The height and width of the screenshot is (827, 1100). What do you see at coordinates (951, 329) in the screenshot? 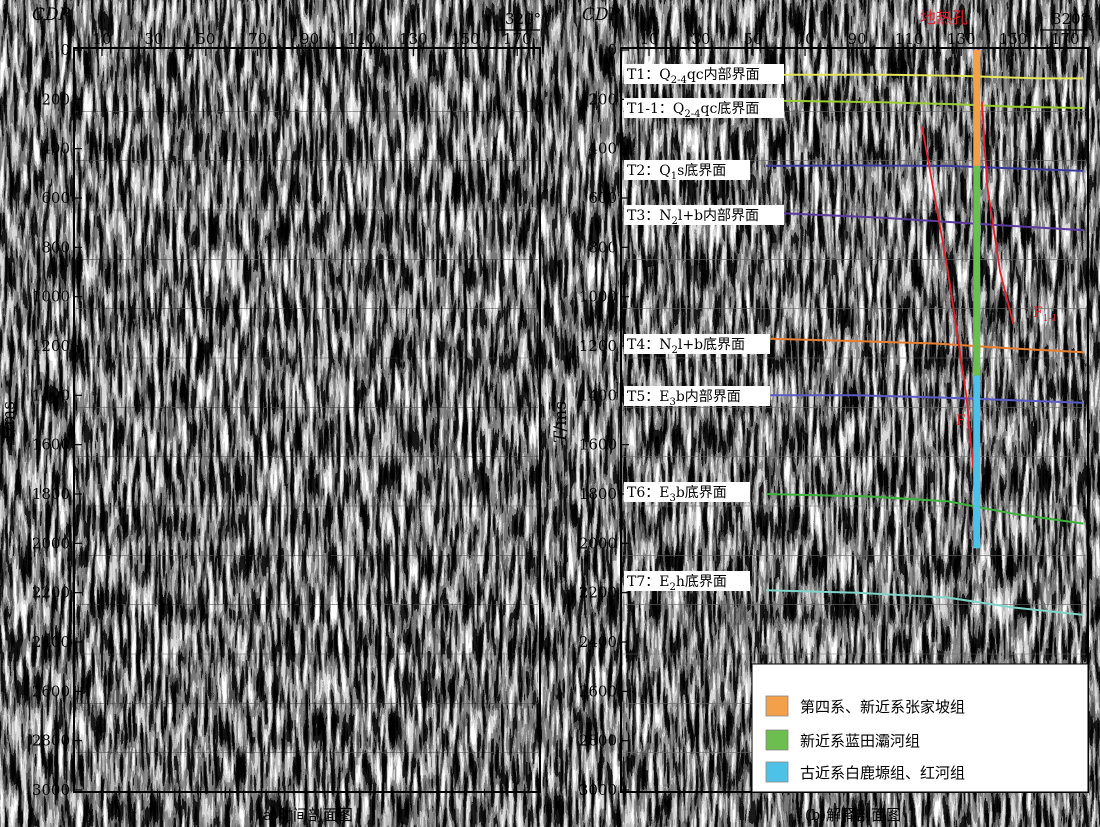
I see `fault-line-f1` at bounding box center [951, 329].